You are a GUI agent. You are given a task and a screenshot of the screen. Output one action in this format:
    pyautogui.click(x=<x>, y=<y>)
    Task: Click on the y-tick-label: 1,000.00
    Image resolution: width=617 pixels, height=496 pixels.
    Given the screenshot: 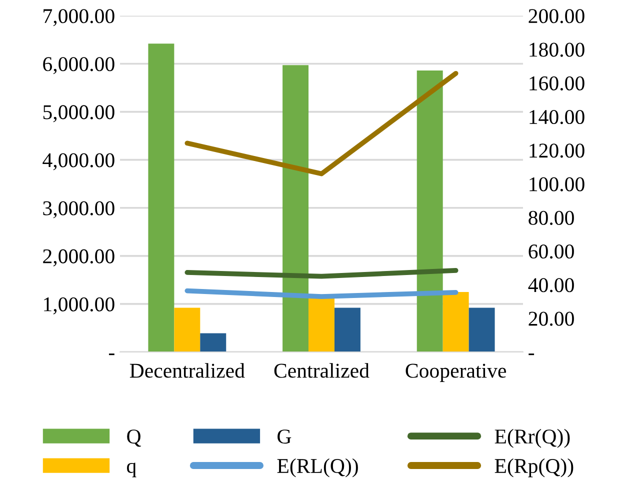 What is the action you would take?
    pyautogui.click(x=79, y=305)
    